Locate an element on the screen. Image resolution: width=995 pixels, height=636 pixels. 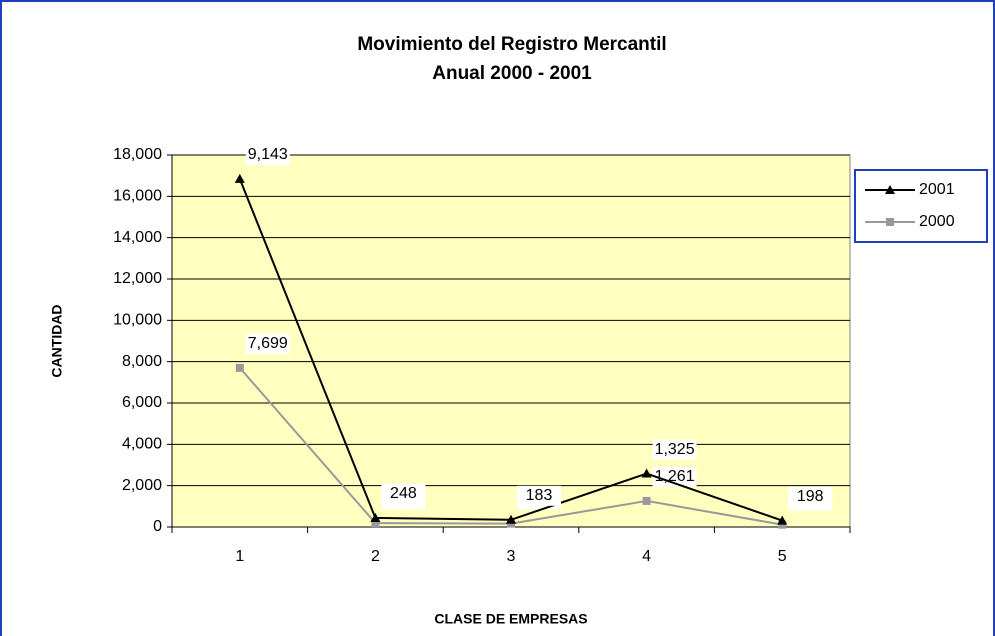
data-label: 7,699 is located at coordinates (268, 343).